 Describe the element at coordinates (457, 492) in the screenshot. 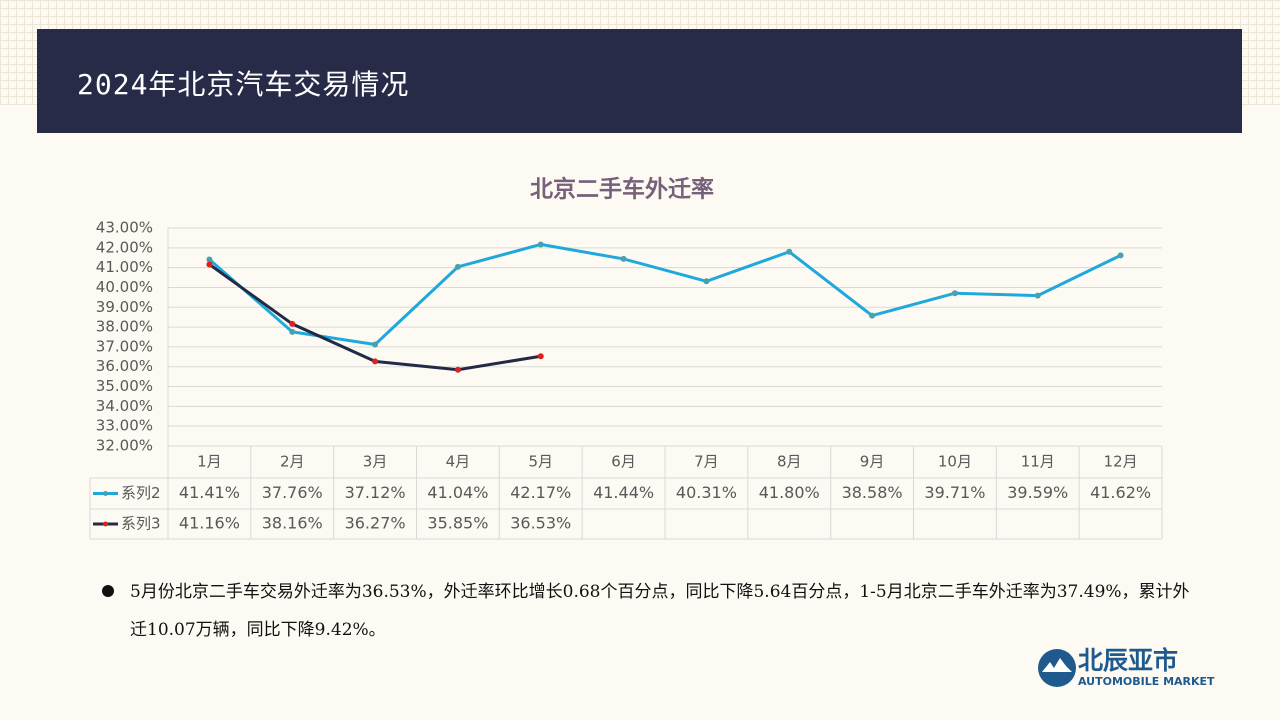

I see `table-value: 41.04%` at that location.